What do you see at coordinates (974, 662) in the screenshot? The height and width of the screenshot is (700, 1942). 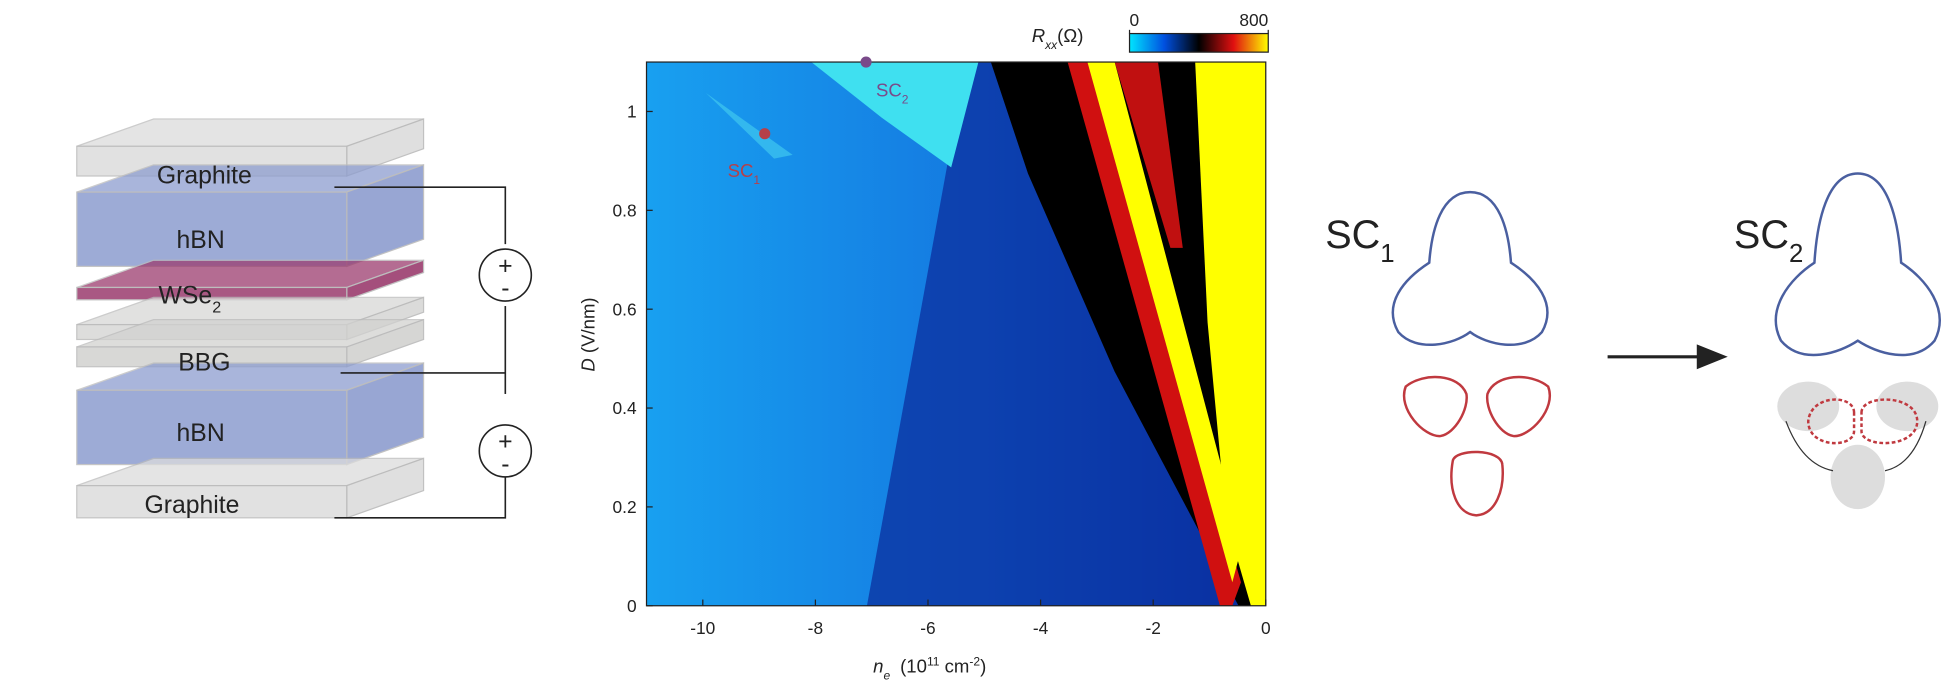 I see `text-part: -2` at bounding box center [974, 662].